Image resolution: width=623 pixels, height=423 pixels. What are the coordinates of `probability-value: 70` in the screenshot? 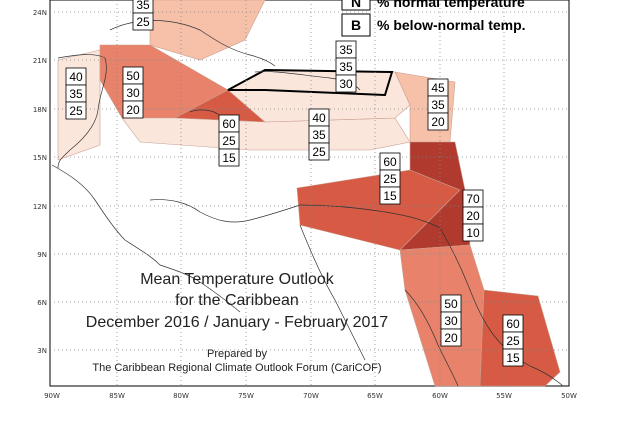 It's located at (473, 199).